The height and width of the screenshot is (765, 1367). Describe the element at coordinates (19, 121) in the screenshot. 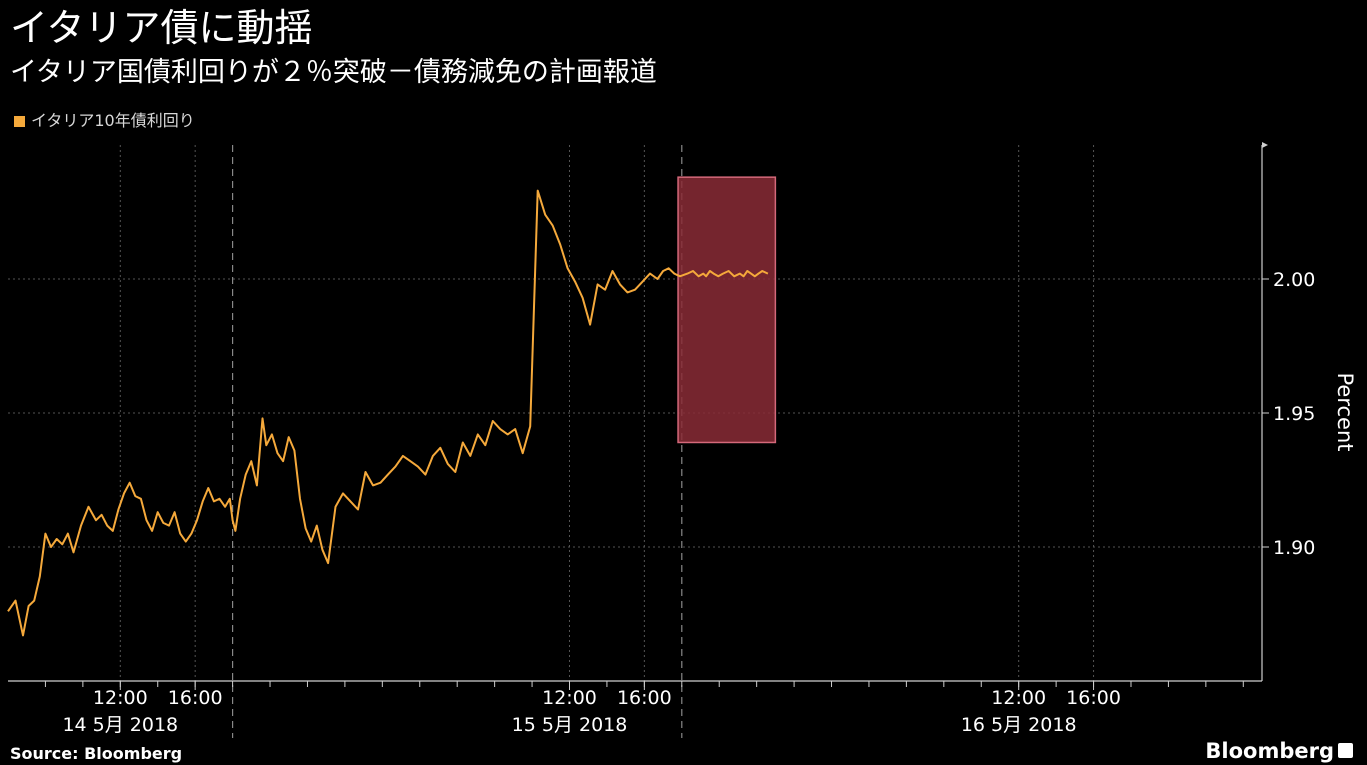

I see `legend-swatch` at that location.